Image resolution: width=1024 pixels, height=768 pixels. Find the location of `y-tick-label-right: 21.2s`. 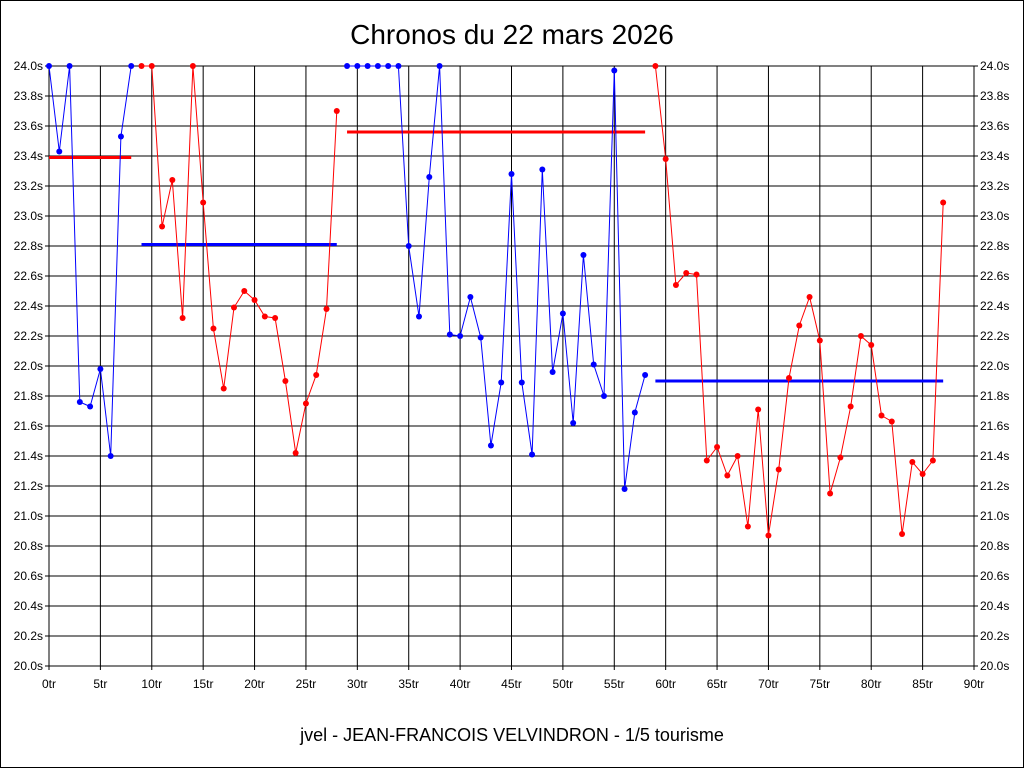

y-tick-label-right: 21.2s is located at coordinates (994, 486).